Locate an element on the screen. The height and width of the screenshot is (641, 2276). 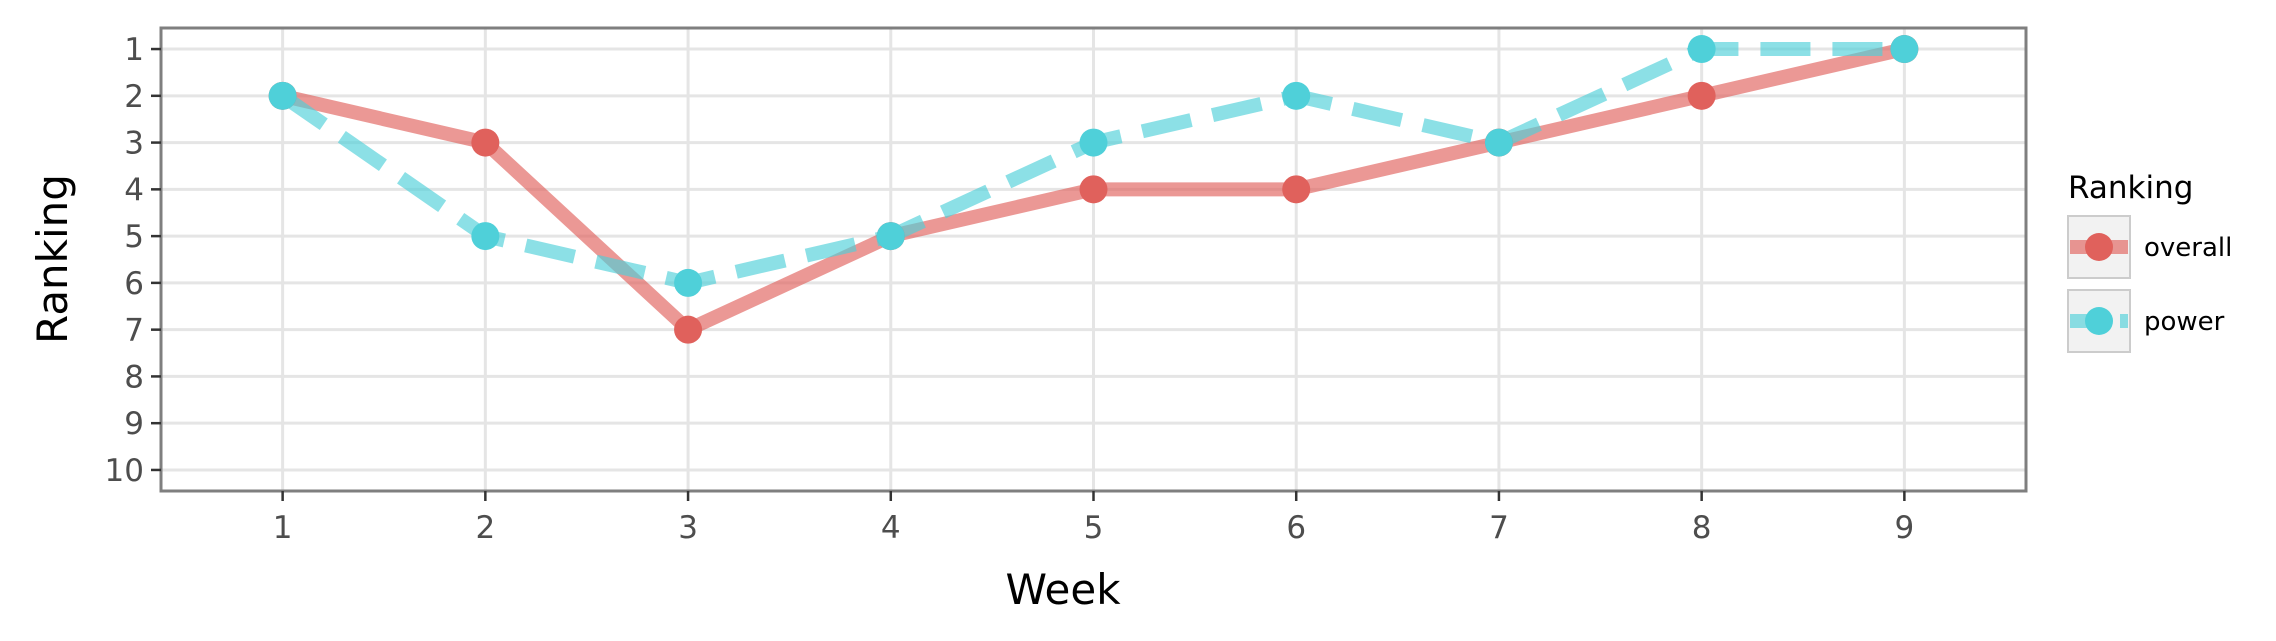
y-tick-label: 7 is located at coordinates (134, 331).